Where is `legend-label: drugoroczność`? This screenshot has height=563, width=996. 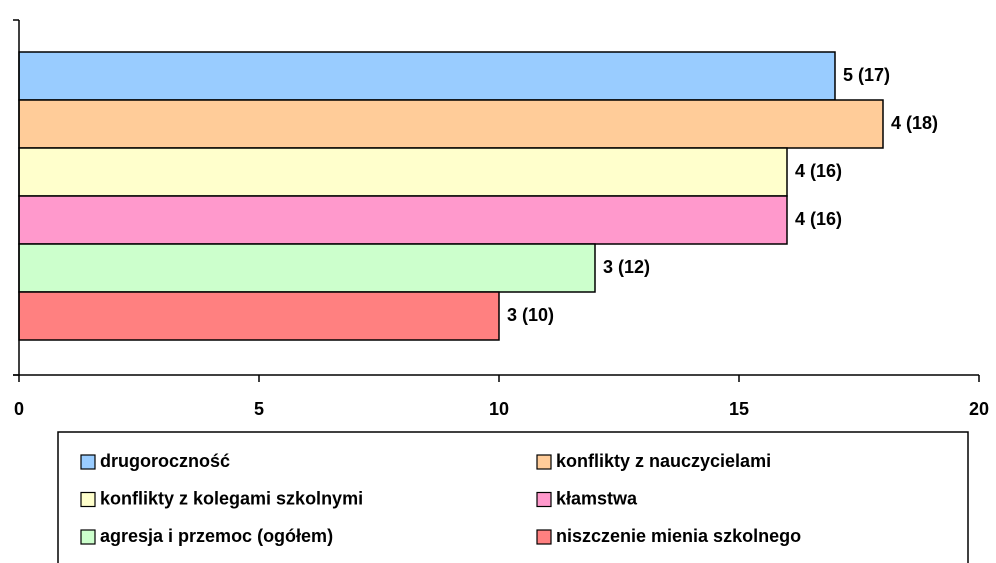
legend-label: drugoroczność is located at coordinates (165, 461).